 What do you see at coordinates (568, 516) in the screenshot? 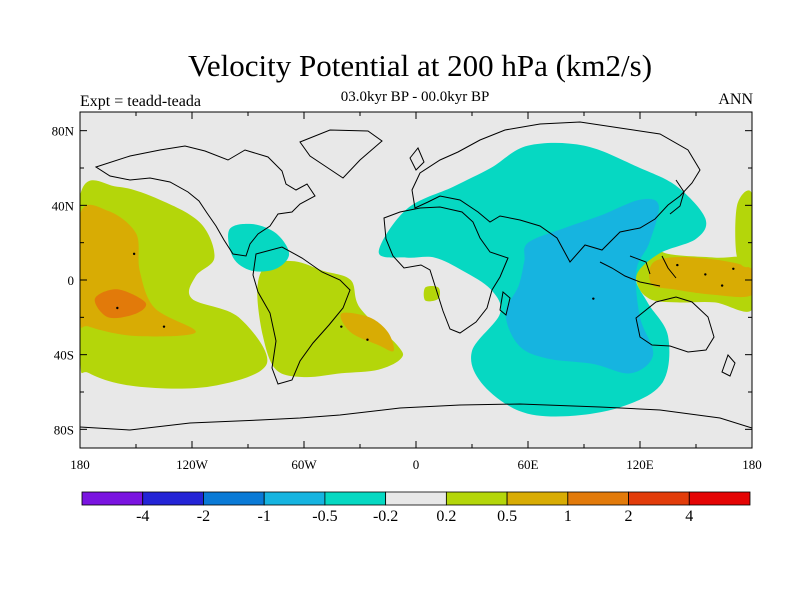
I see `colorbar-label-7: 1` at bounding box center [568, 516].